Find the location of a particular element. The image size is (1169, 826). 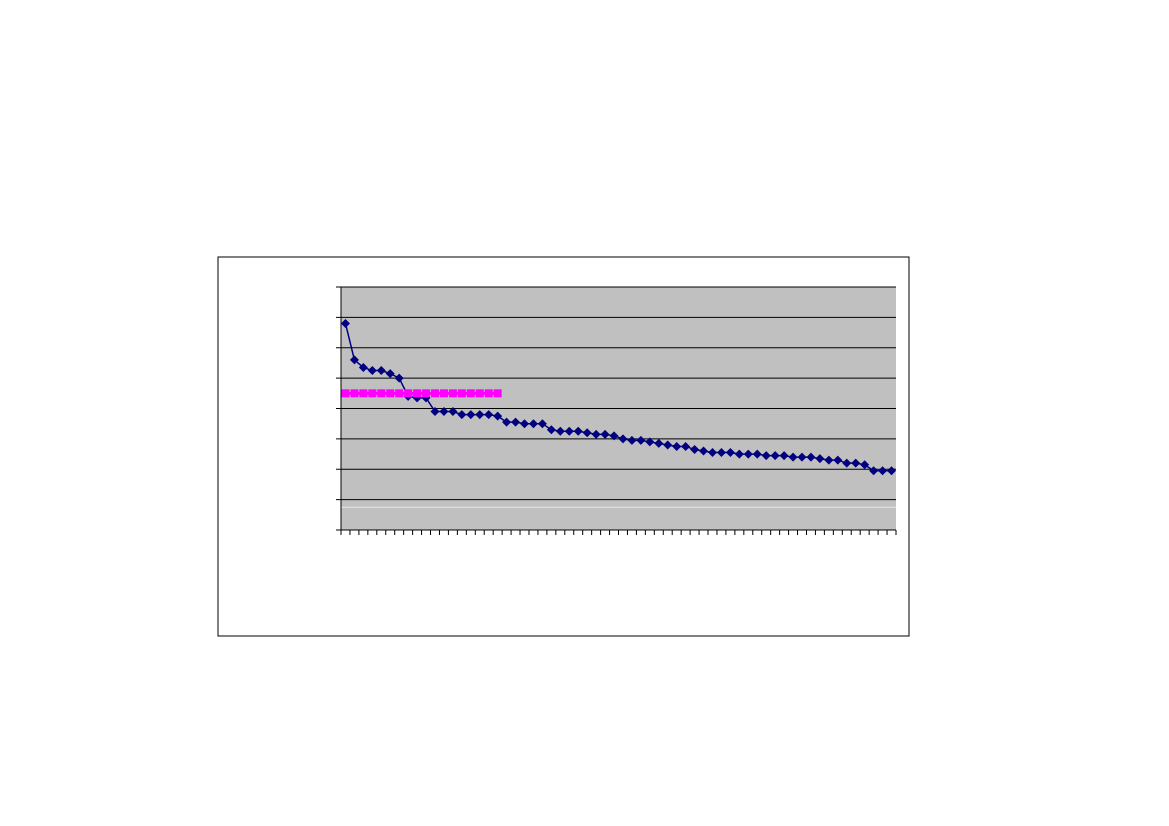

series-layer is located at coordinates (618, 397).